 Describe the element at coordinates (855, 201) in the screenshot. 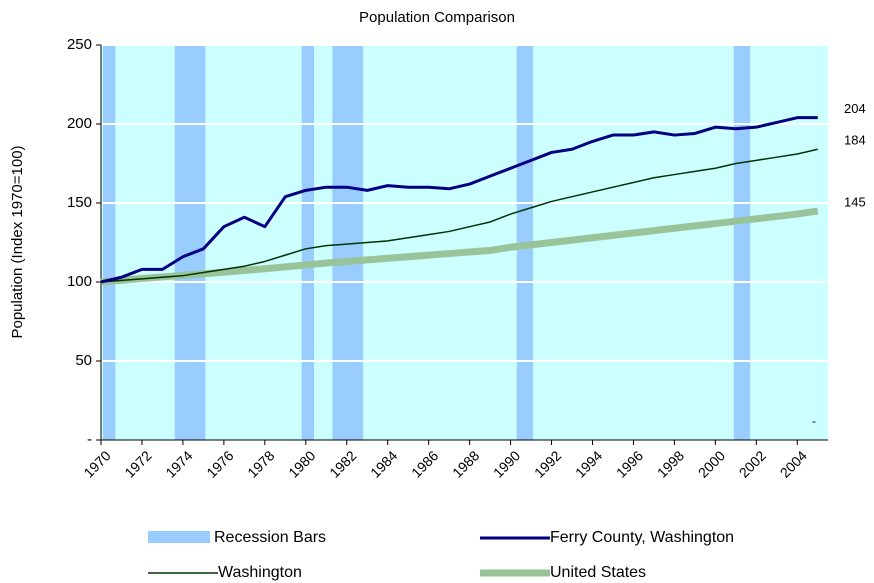

I see `end-value-label: 145` at that location.